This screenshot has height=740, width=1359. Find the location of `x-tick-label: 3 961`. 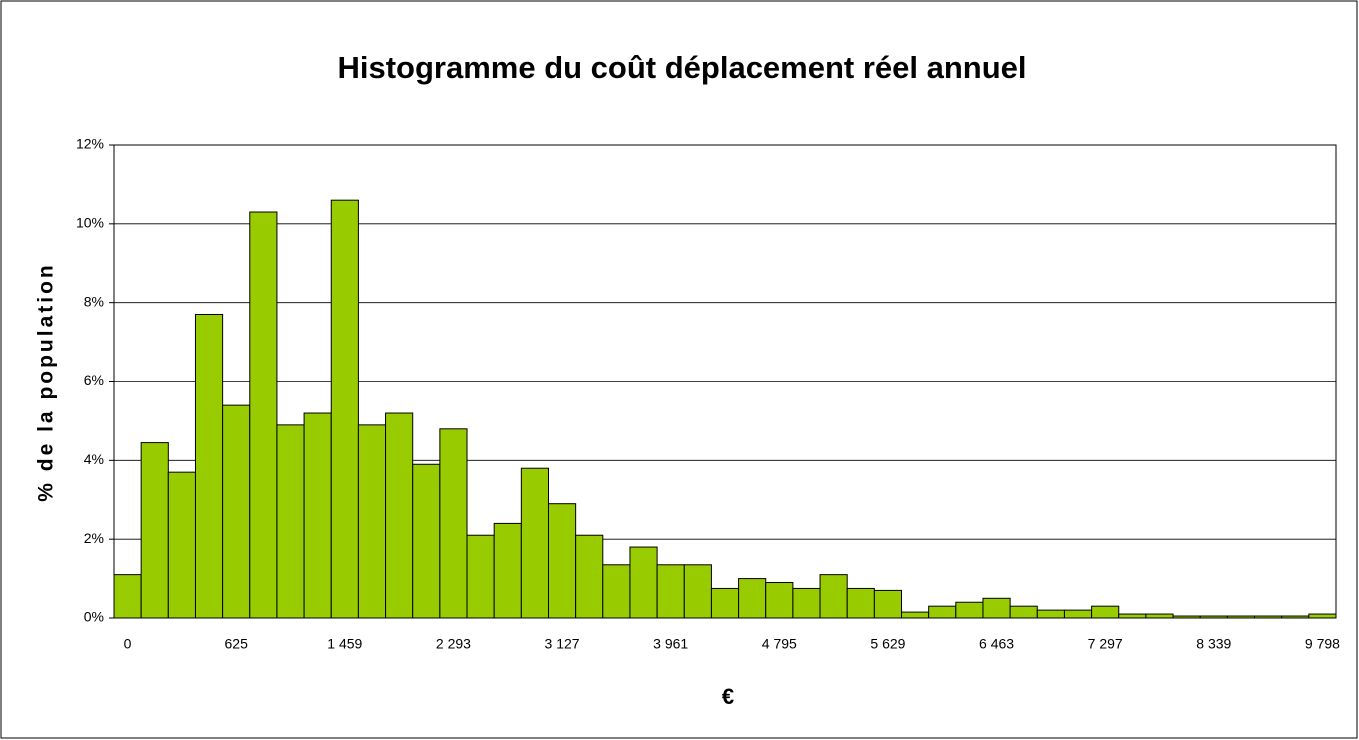

x-tick-label: 3 961 is located at coordinates (670, 644).